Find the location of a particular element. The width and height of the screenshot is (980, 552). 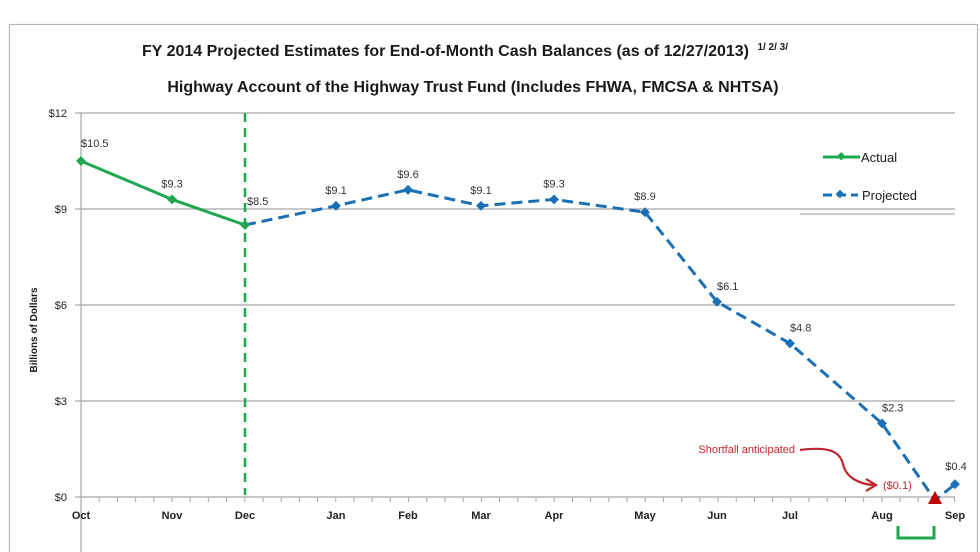

y-axis-ticks: $0 $3 $6 $9 $12 is located at coordinates (65, 306).